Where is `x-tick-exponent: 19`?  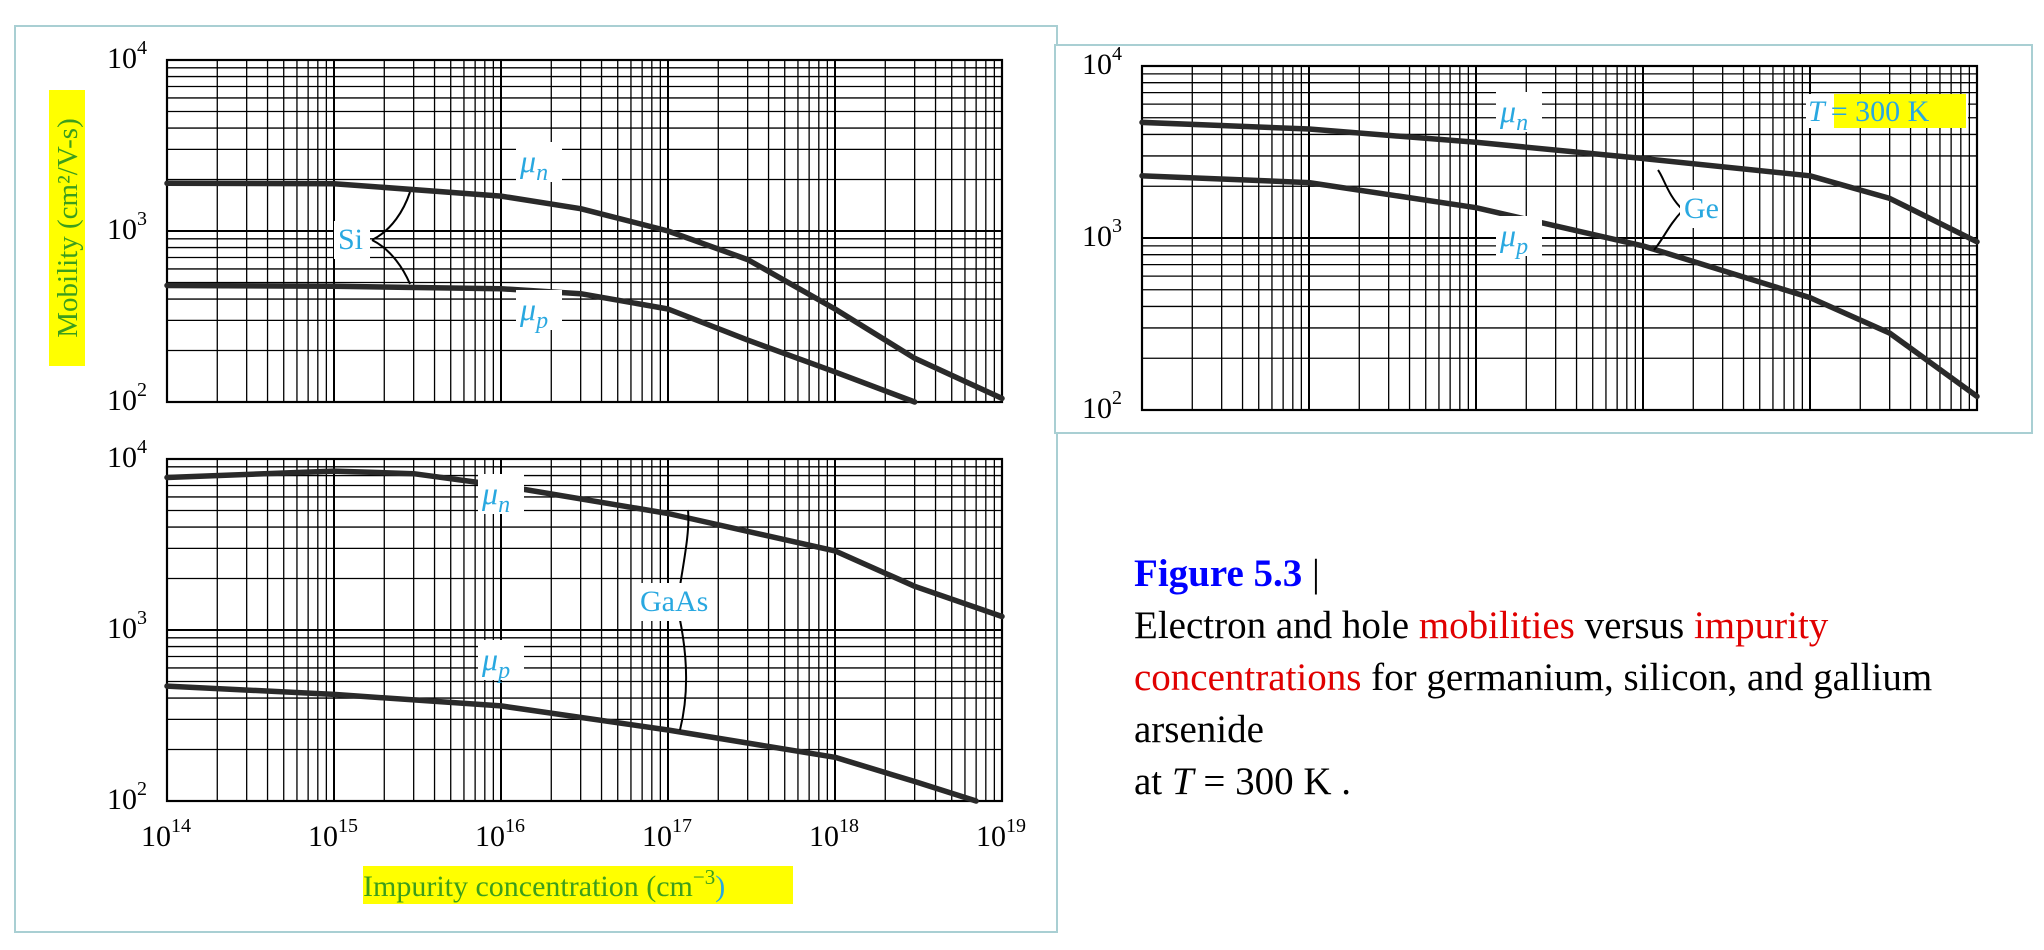 x-tick-exponent: 19 is located at coordinates (1016, 826).